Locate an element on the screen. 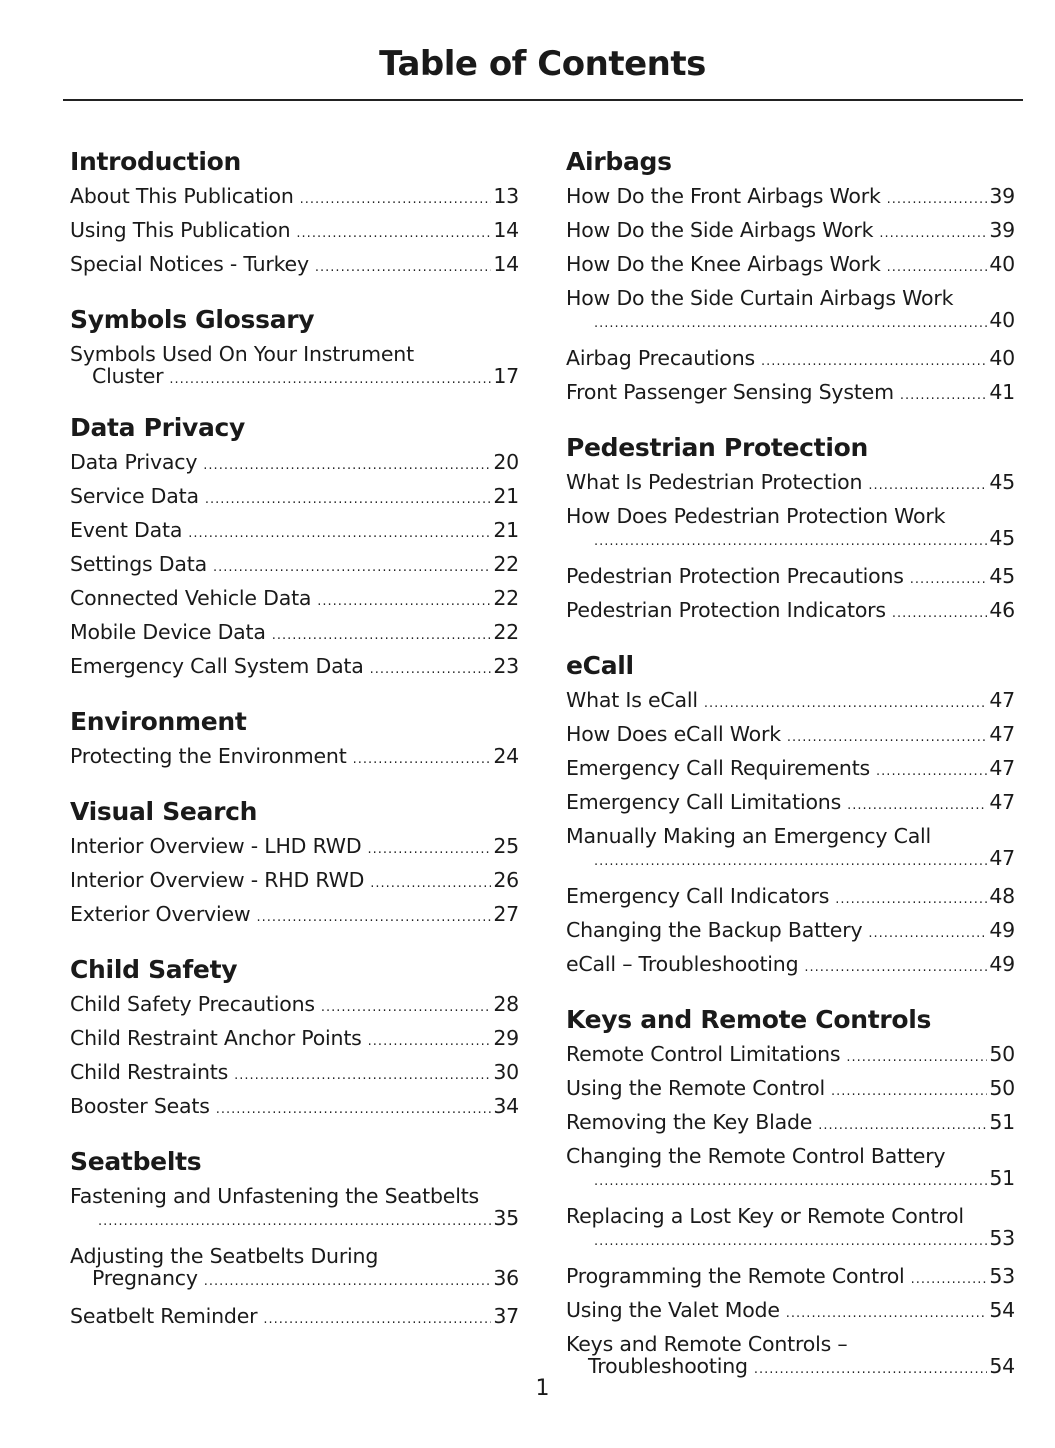 The height and width of the screenshot is (1448, 1055). title-divider is located at coordinates (543, 100).